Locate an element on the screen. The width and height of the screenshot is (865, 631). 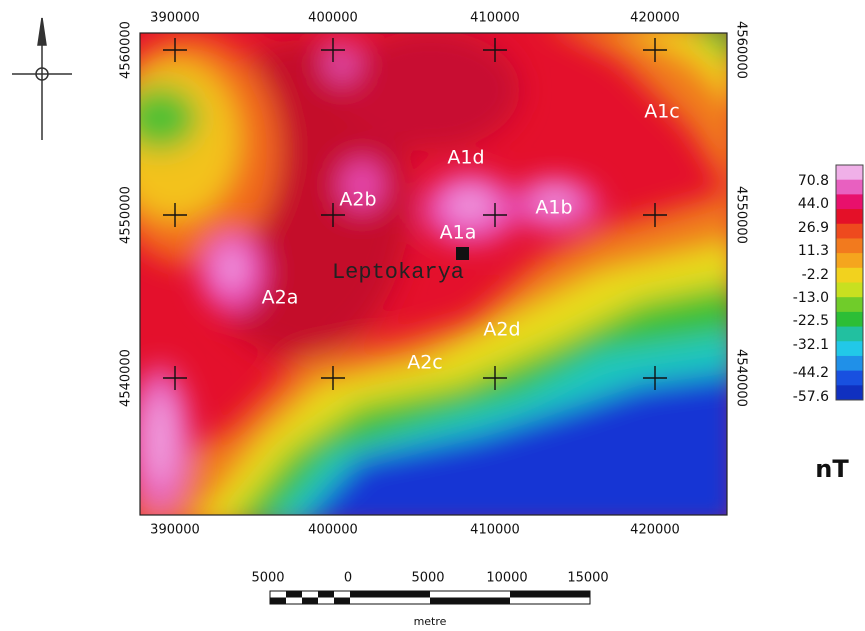
legend-label: 11.3 is located at coordinates (813, 251).